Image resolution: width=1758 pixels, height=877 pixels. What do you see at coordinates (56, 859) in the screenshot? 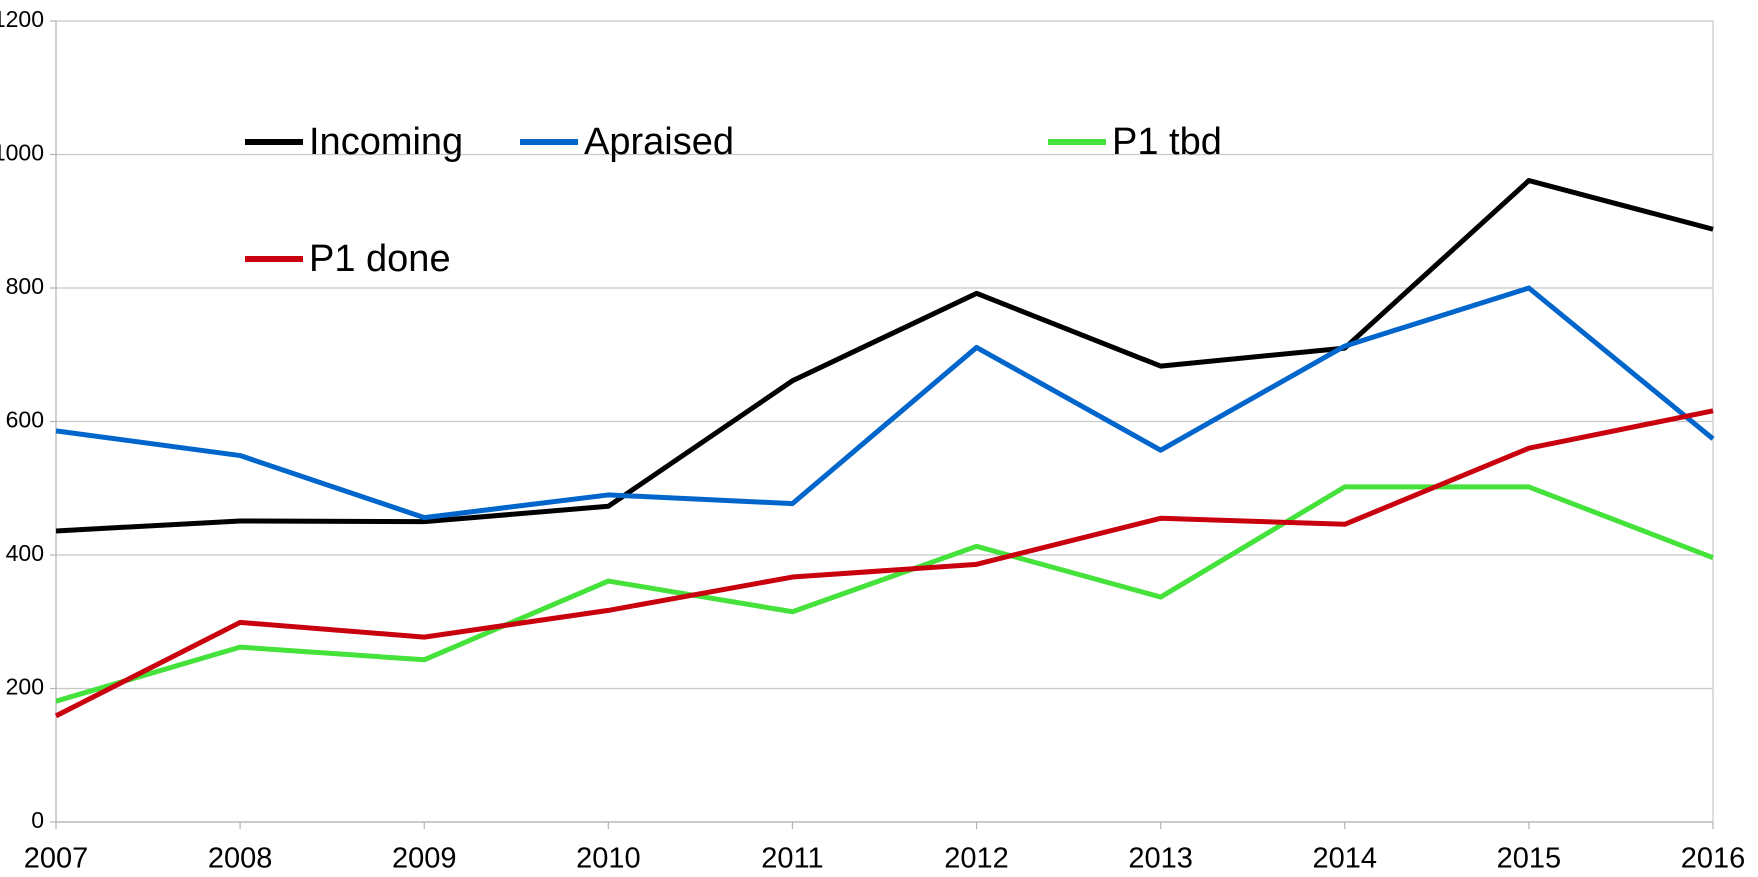
I see `x-tick-label: 2007` at bounding box center [56, 859].